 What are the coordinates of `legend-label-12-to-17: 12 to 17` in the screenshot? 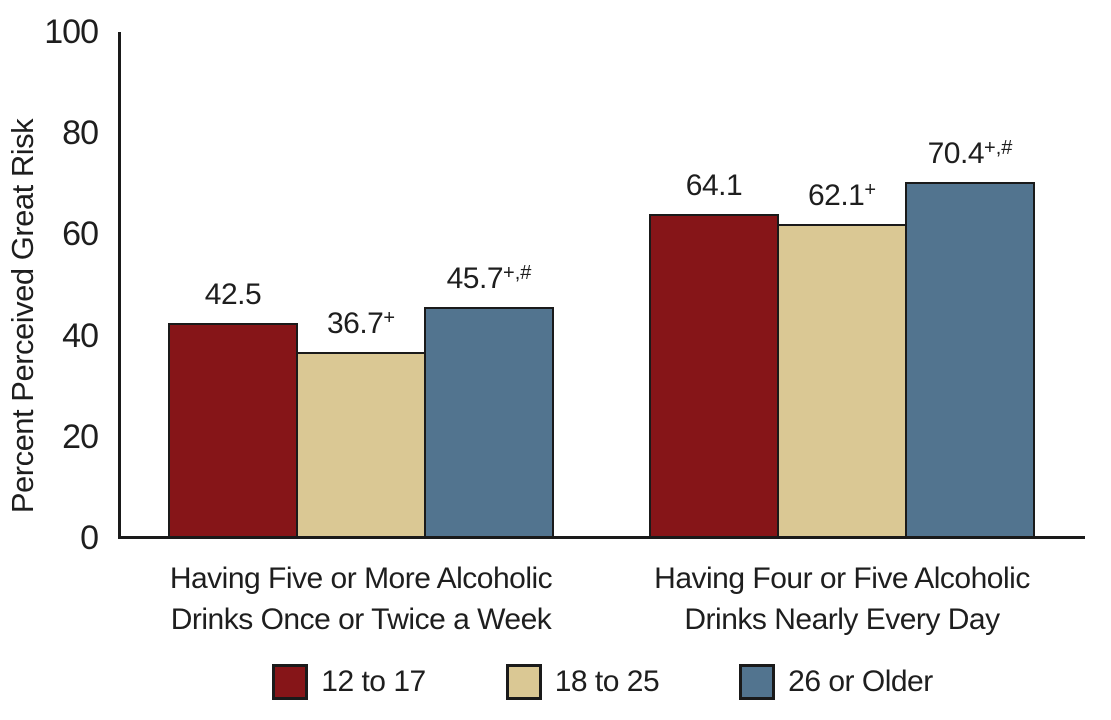 It's located at (373, 681).